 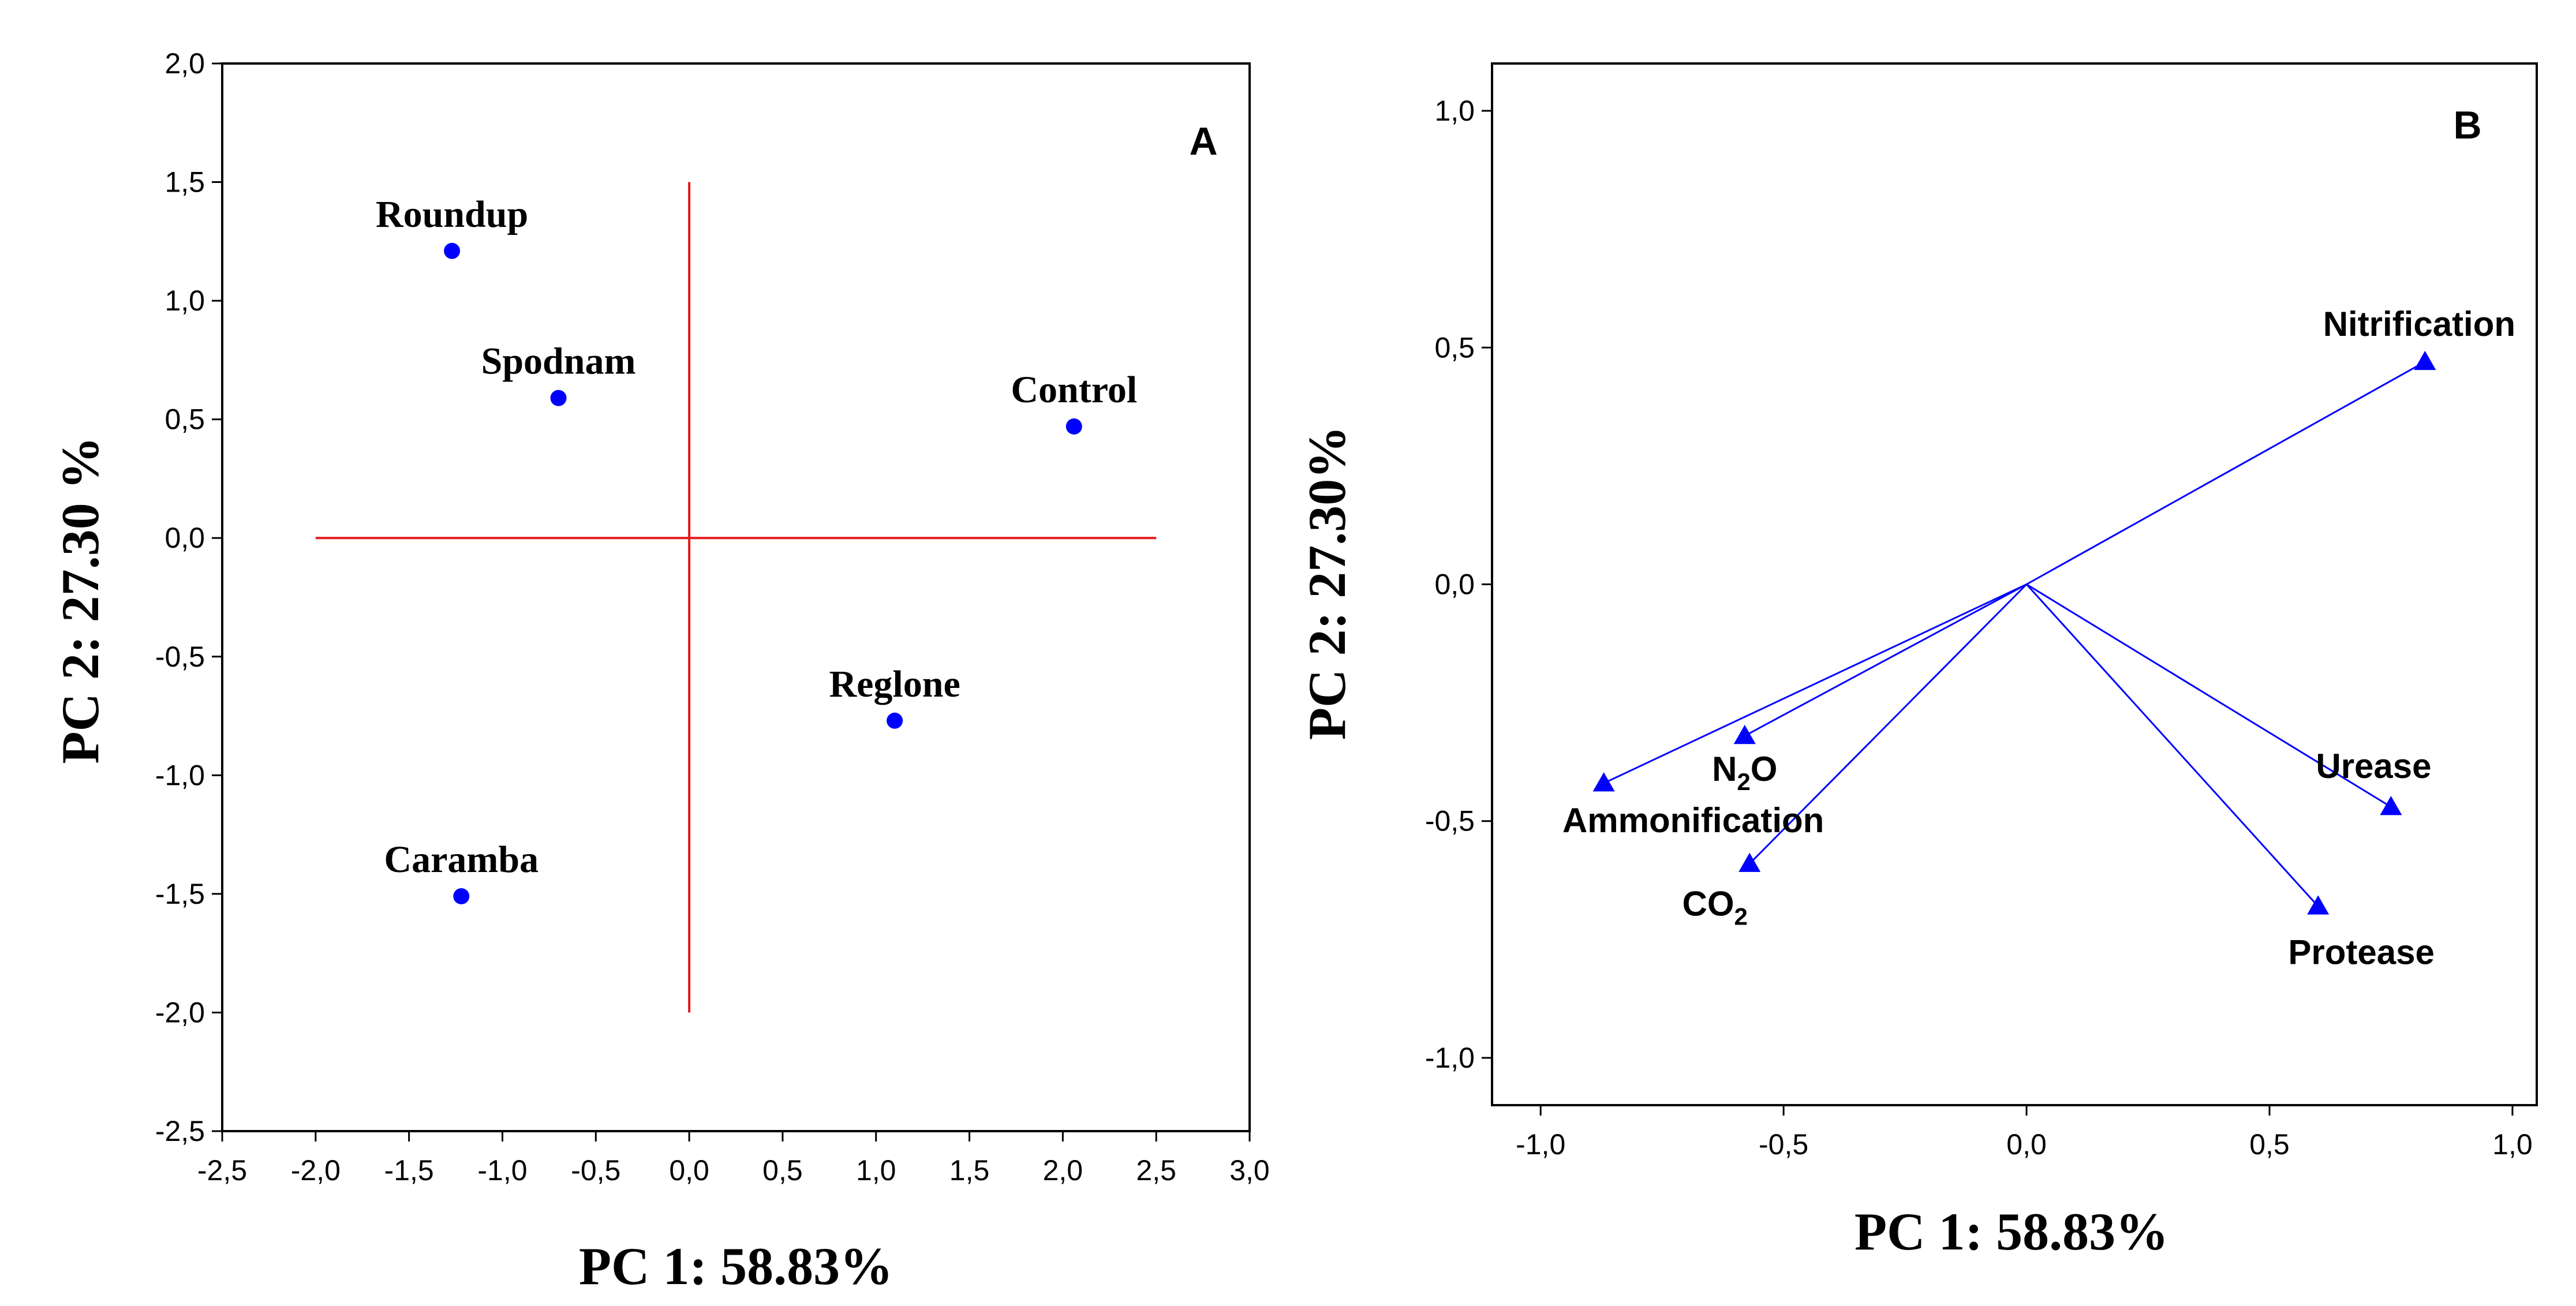 What do you see at coordinates (1783, 1145) in the screenshot?
I see `panel-b-x-tick-label: -0,5` at bounding box center [1783, 1145].